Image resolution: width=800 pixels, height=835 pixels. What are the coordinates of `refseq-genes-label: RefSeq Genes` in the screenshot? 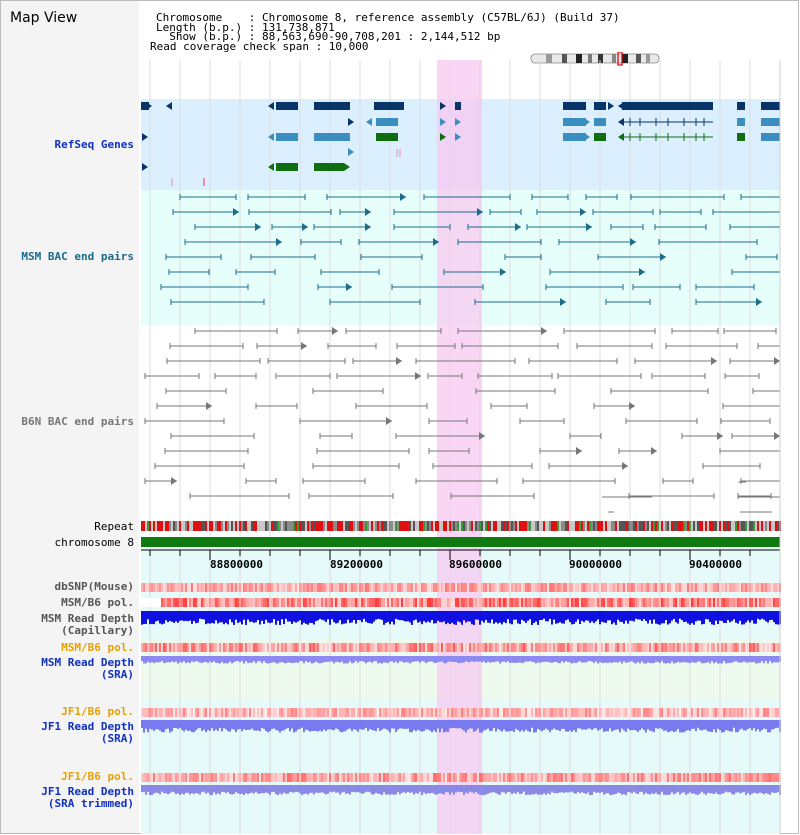 It's located at (94, 144).